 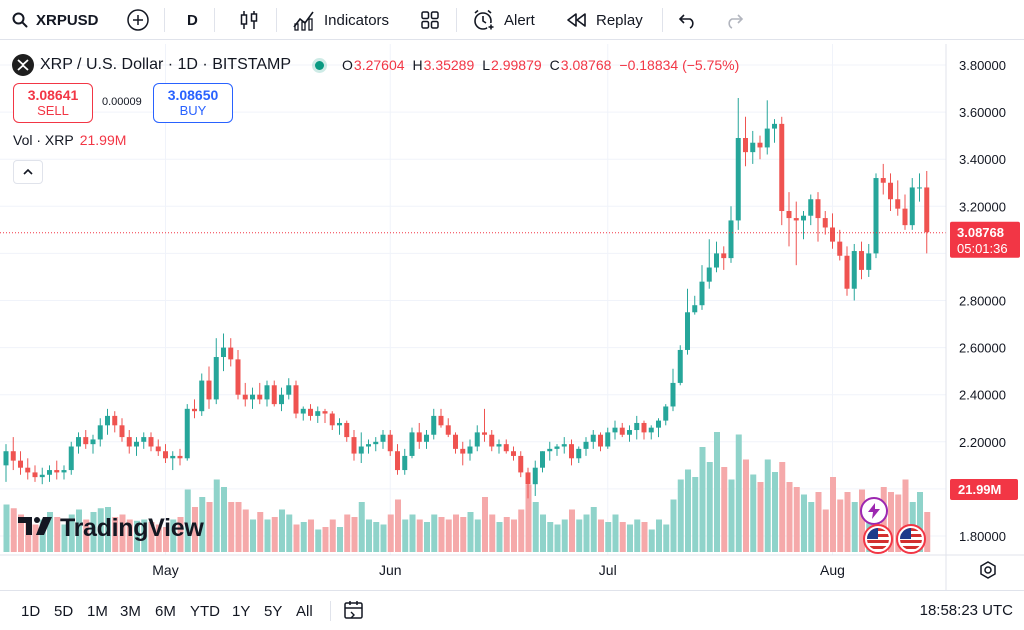 I want to click on range-1y-button: 1Y, so click(x=241, y=611).